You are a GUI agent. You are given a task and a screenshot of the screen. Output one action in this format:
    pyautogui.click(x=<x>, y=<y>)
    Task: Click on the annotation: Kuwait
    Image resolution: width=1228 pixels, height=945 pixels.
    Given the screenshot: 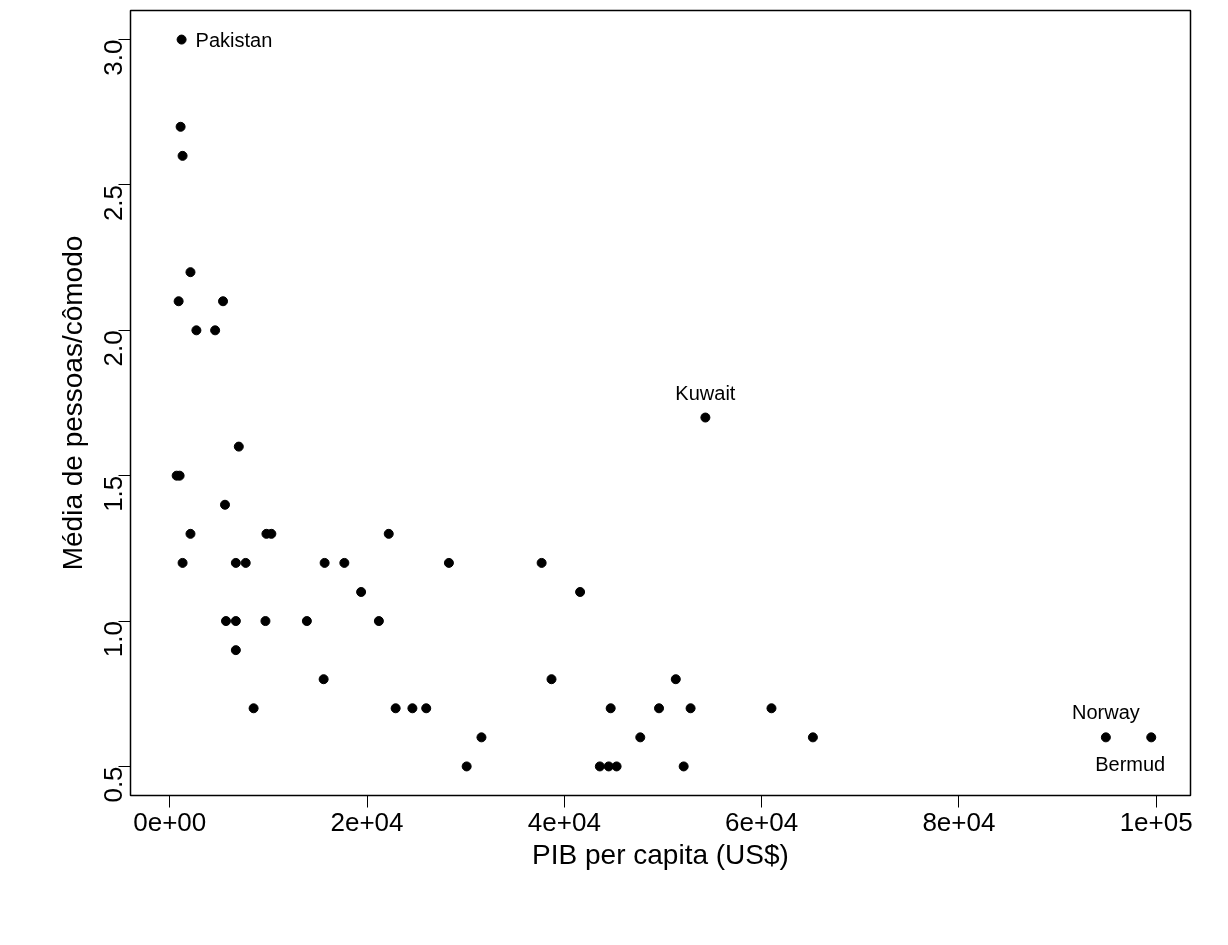 What is the action you would take?
    pyautogui.click(x=705, y=392)
    